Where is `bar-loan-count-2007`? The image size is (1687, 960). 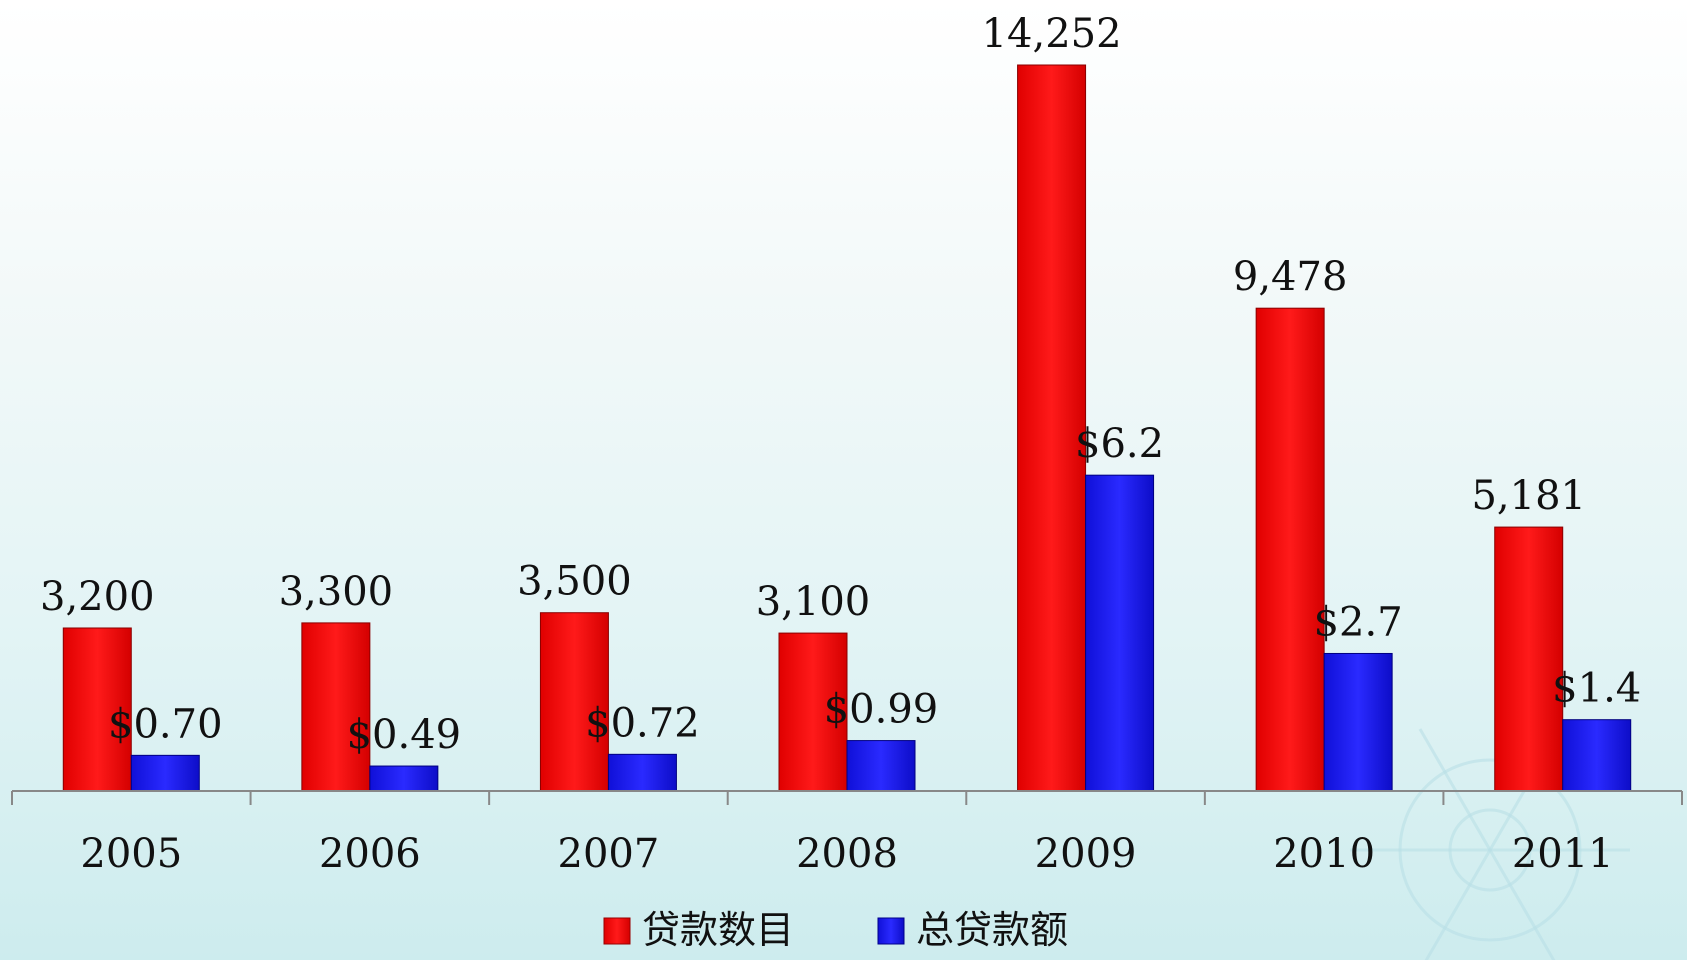
bar-loan-count-2007 is located at coordinates (574, 702).